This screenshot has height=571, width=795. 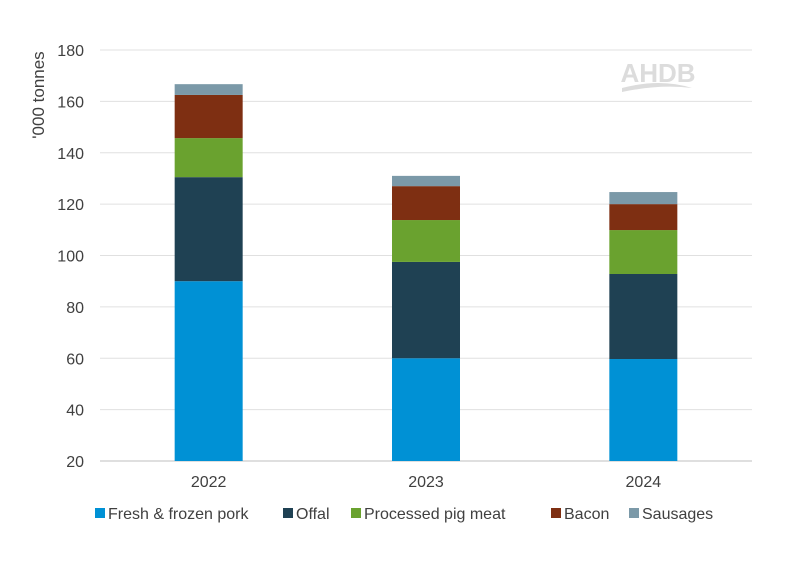 I want to click on y-axis-label: '000 tonnes, so click(x=38, y=94).